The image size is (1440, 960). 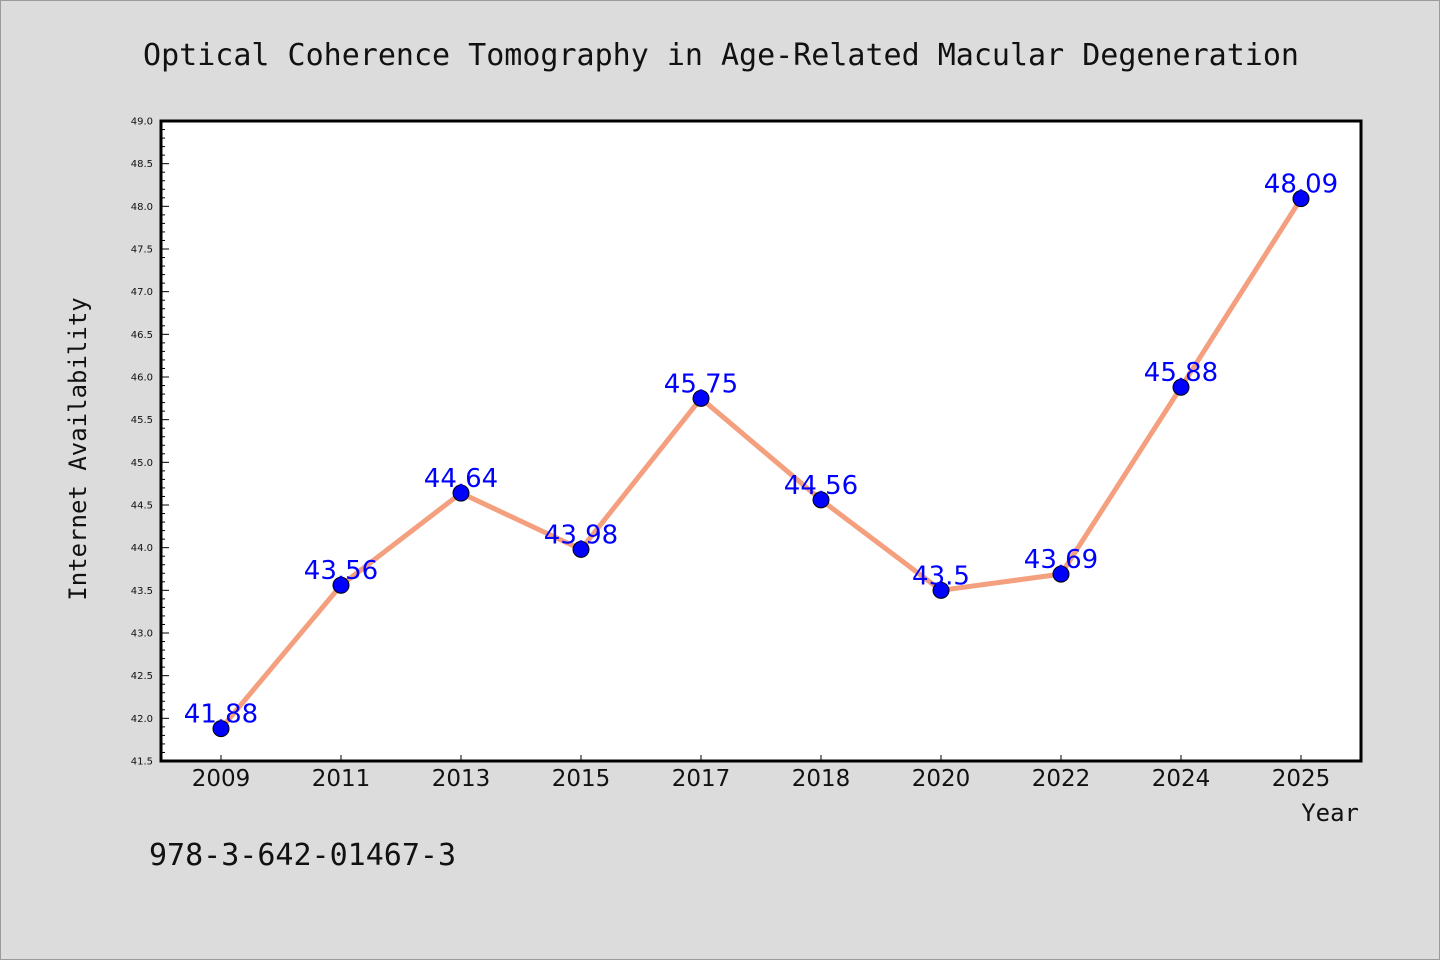 What do you see at coordinates (142, 719) in the screenshot?
I see `y-tick-label: 42.0` at bounding box center [142, 719].